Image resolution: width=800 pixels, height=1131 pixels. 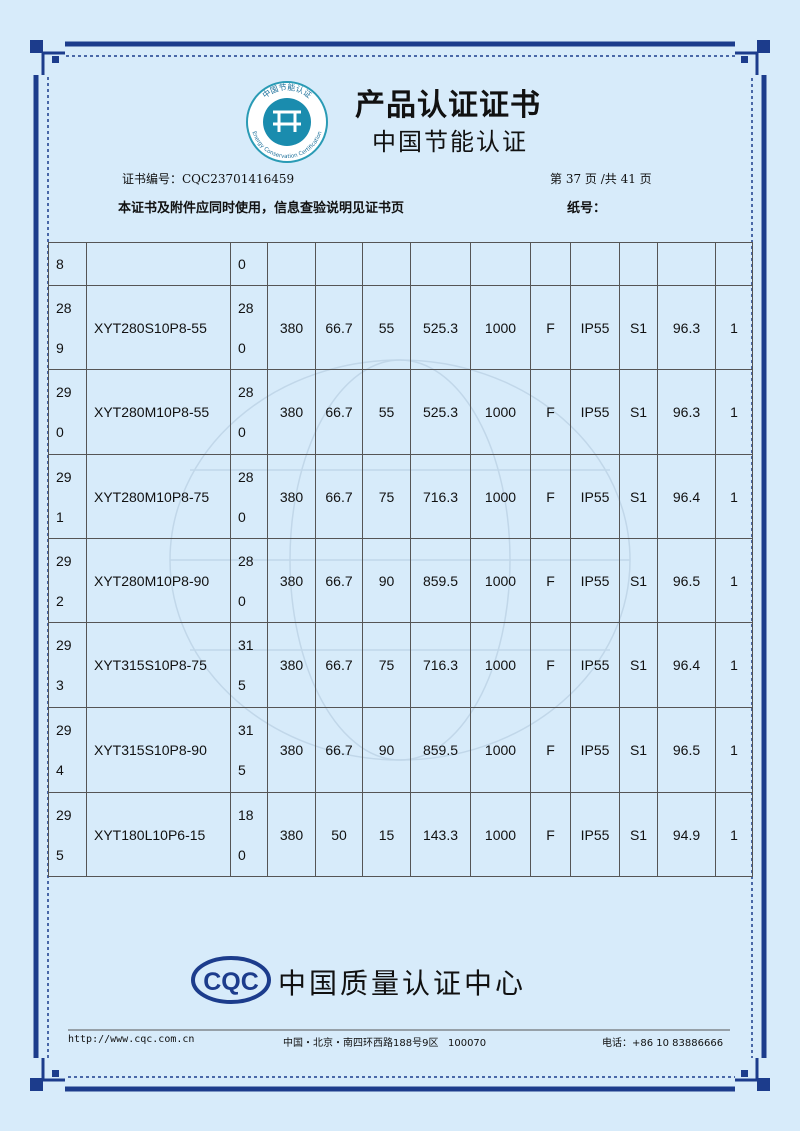 I want to click on table-cell: 8, so click(x=67, y=264).